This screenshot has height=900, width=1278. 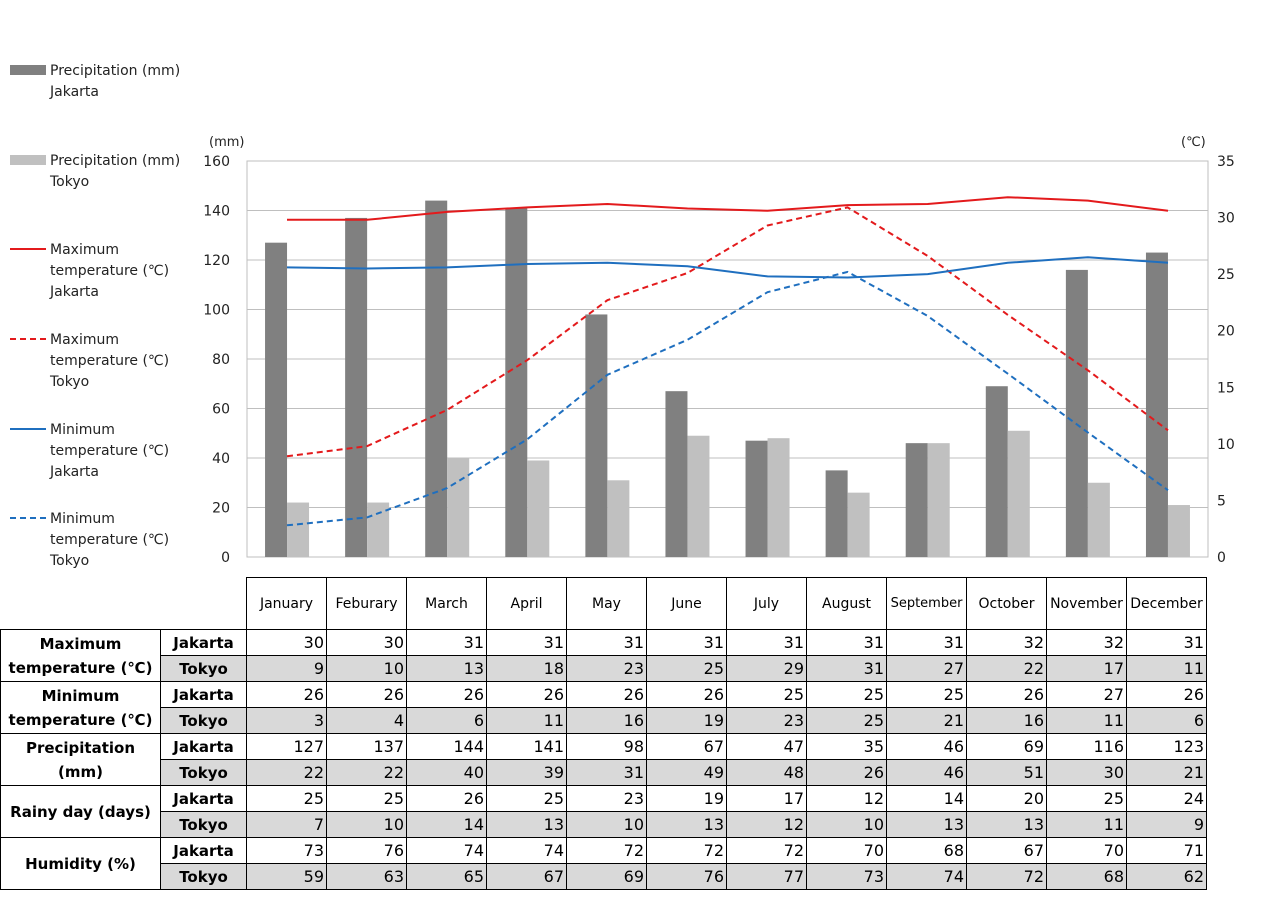 What do you see at coordinates (80, 863) in the screenshot?
I see `metric-label: Humidity (%)` at bounding box center [80, 863].